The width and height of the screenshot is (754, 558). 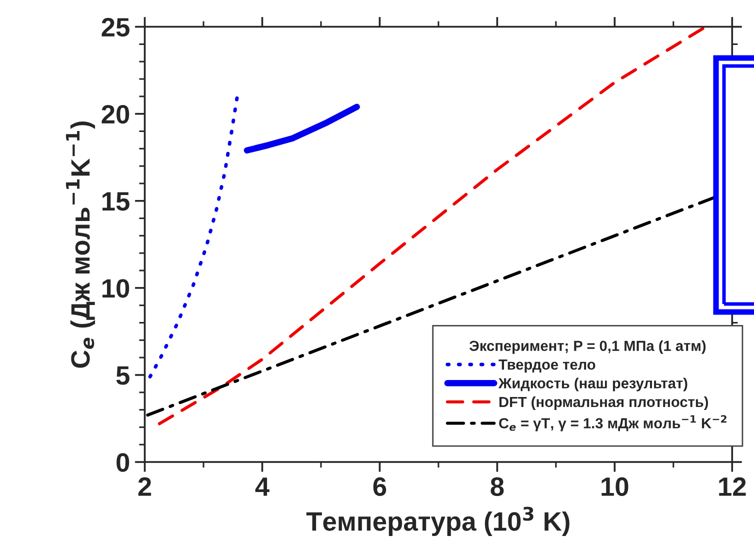 I want to click on x-tick-label: 4, so click(x=262, y=487).